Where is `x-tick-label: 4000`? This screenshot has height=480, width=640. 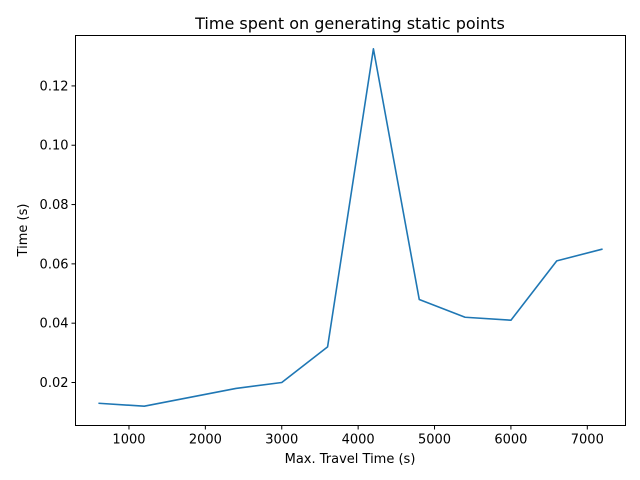 x-tick-label: 4000 is located at coordinates (358, 440).